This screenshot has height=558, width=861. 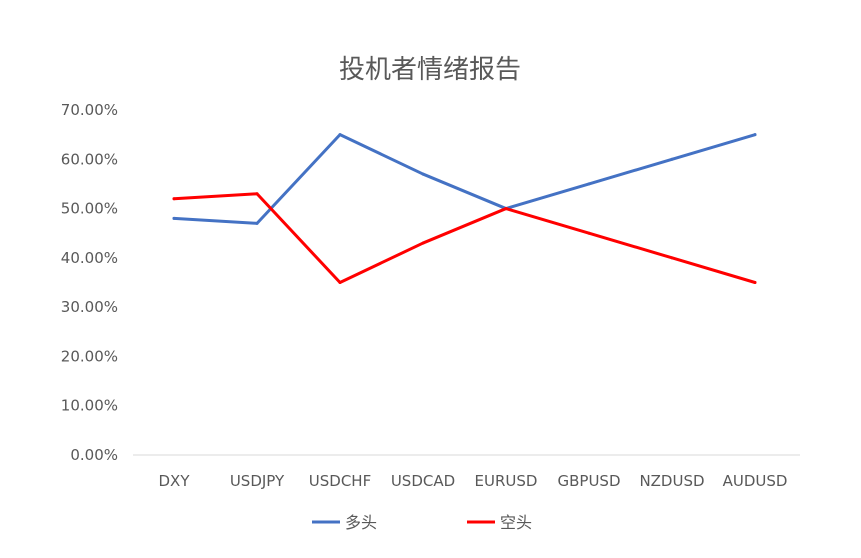 I want to click on x-tick-label: NZDUSD, so click(x=671, y=481).